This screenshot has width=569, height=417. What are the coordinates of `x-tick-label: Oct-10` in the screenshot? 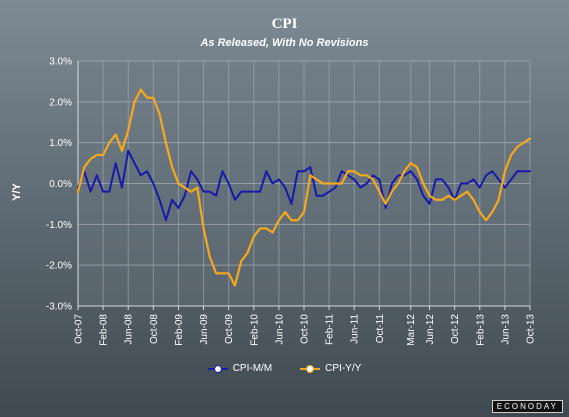 It's located at (305, 329).